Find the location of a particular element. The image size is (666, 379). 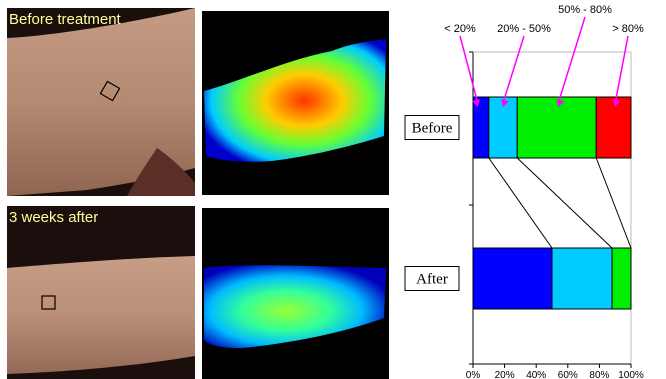

legend-label: 20% - 50% is located at coordinates (524, 29).